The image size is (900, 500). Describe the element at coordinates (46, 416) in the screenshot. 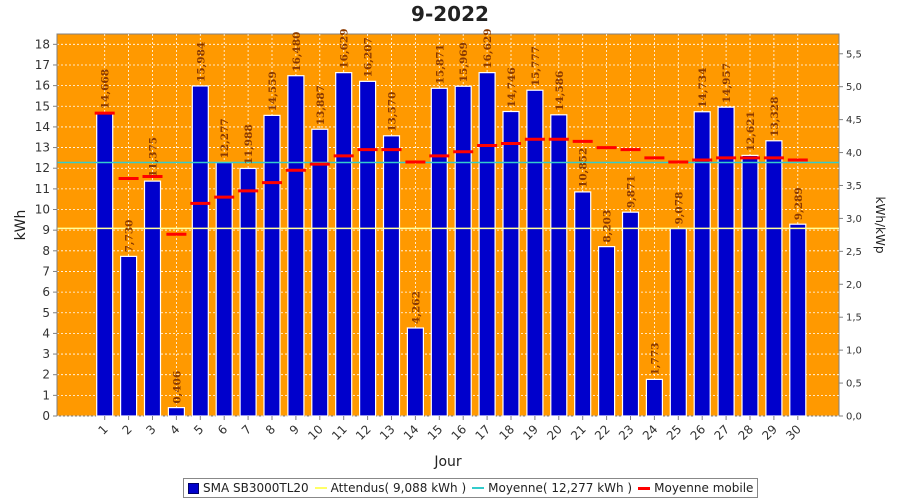

I see `y-tick-label: 0` at that location.